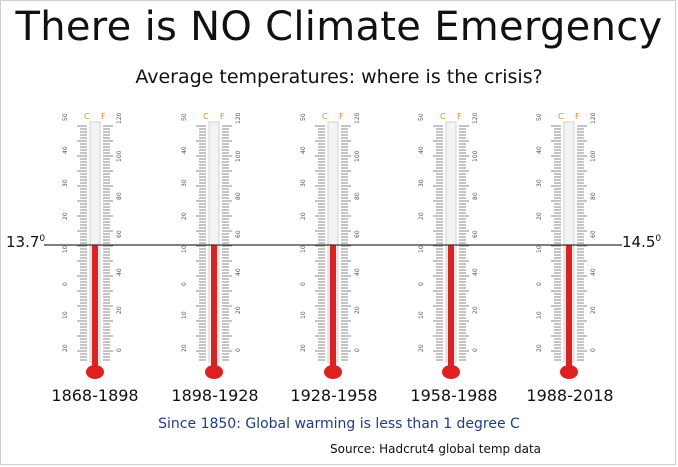  Describe the element at coordinates (25, 242) in the screenshot. I see `left-temperature-label: 13.70` at that location.